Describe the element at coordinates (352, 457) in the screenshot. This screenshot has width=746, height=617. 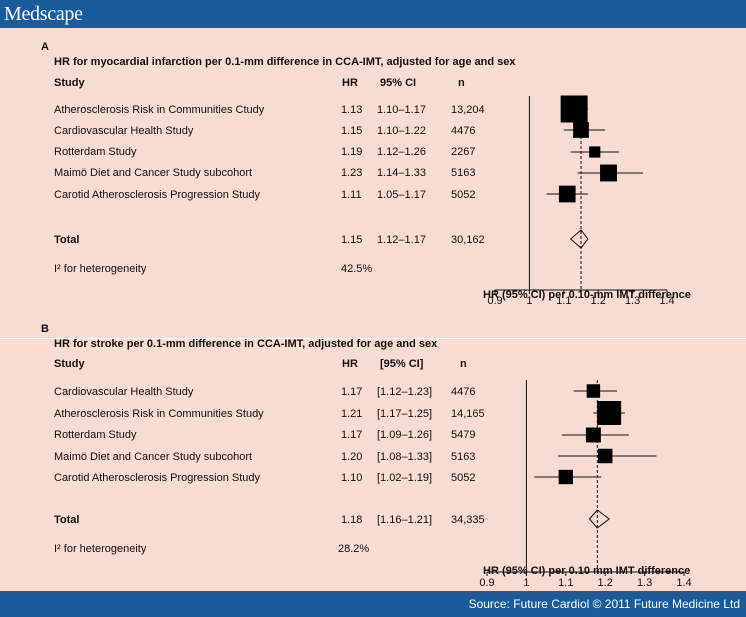
I see `study-hr: 1.20` at that location.